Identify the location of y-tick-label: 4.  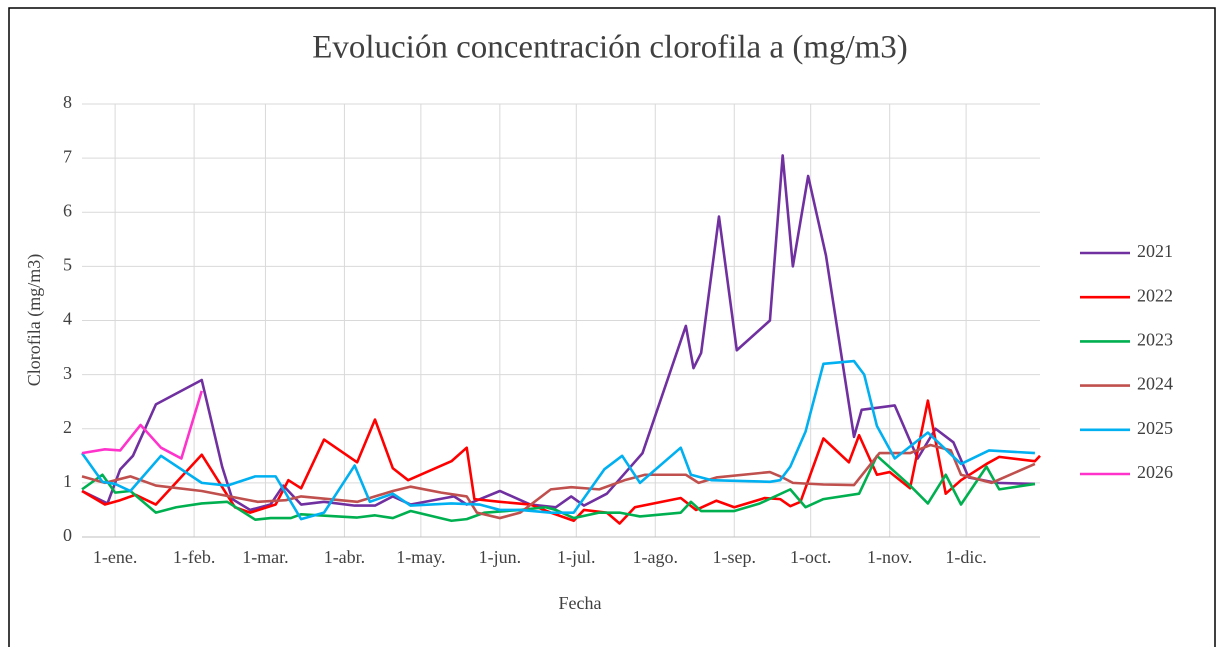
(67, 319).